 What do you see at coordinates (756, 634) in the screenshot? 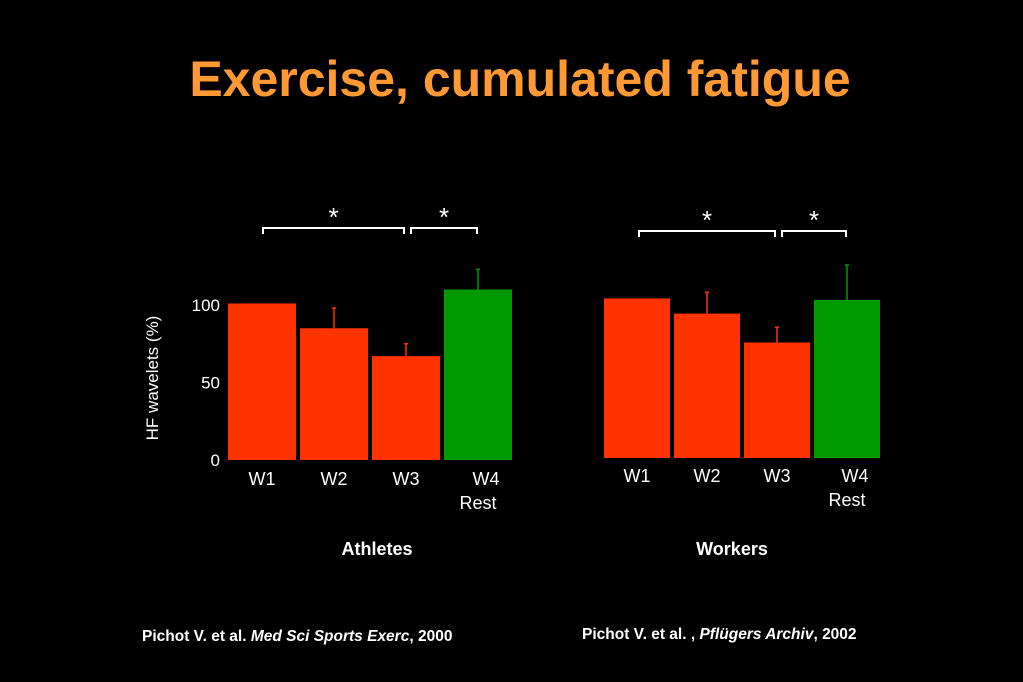
I see `citation-journal: Pflügers Archiv` at bounding box center [756, 634].